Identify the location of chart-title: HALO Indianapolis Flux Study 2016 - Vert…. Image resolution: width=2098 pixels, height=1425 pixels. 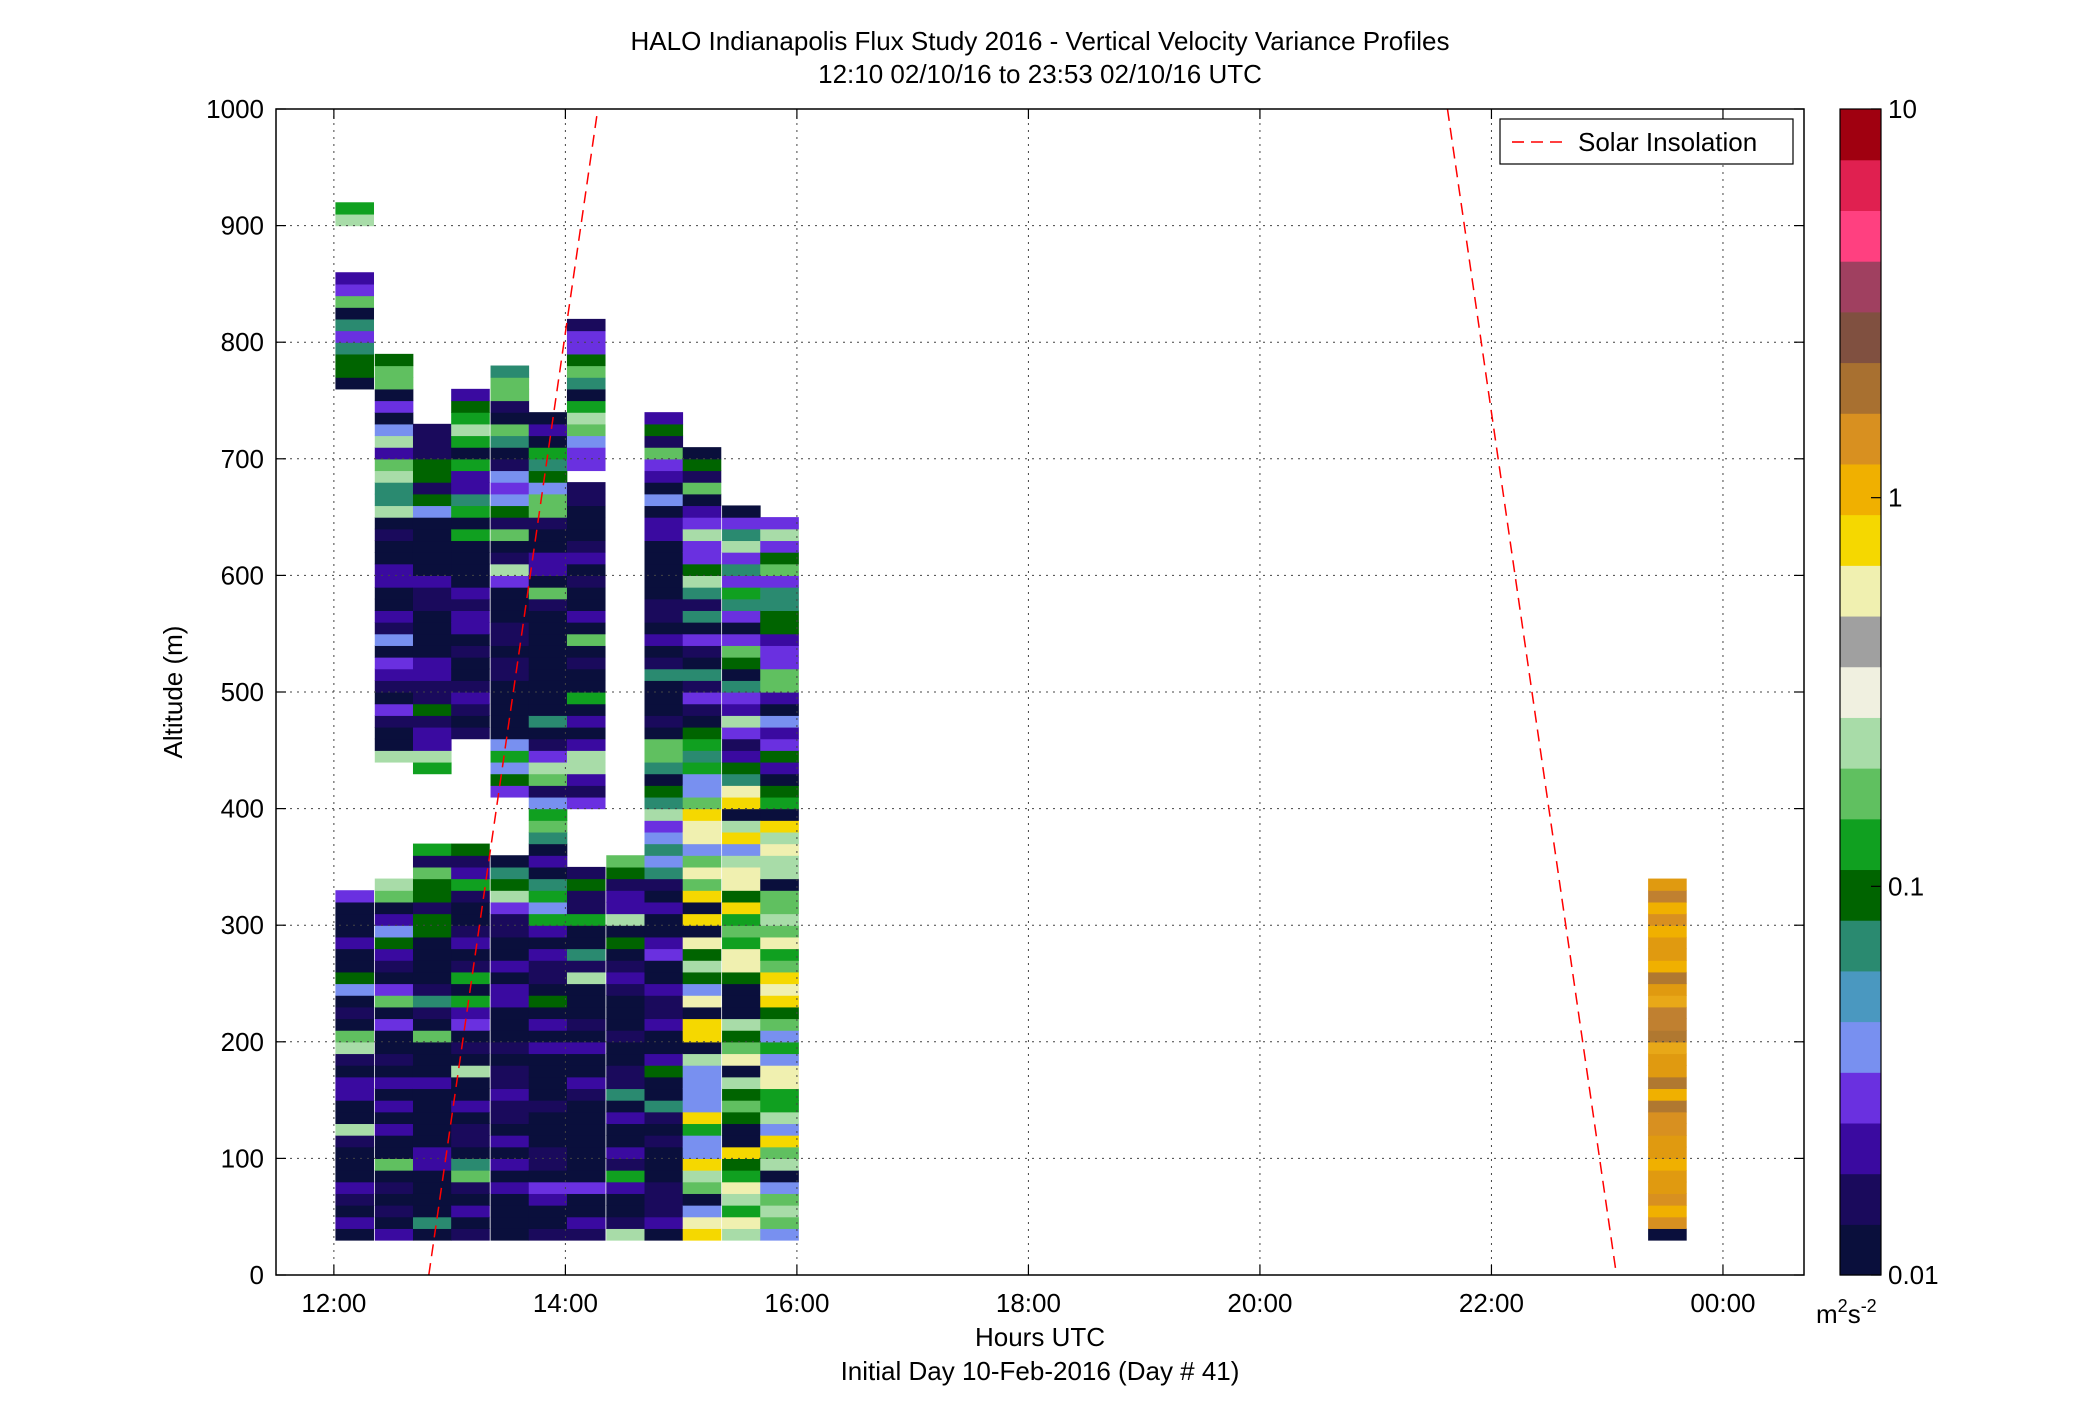
(1040, 41).